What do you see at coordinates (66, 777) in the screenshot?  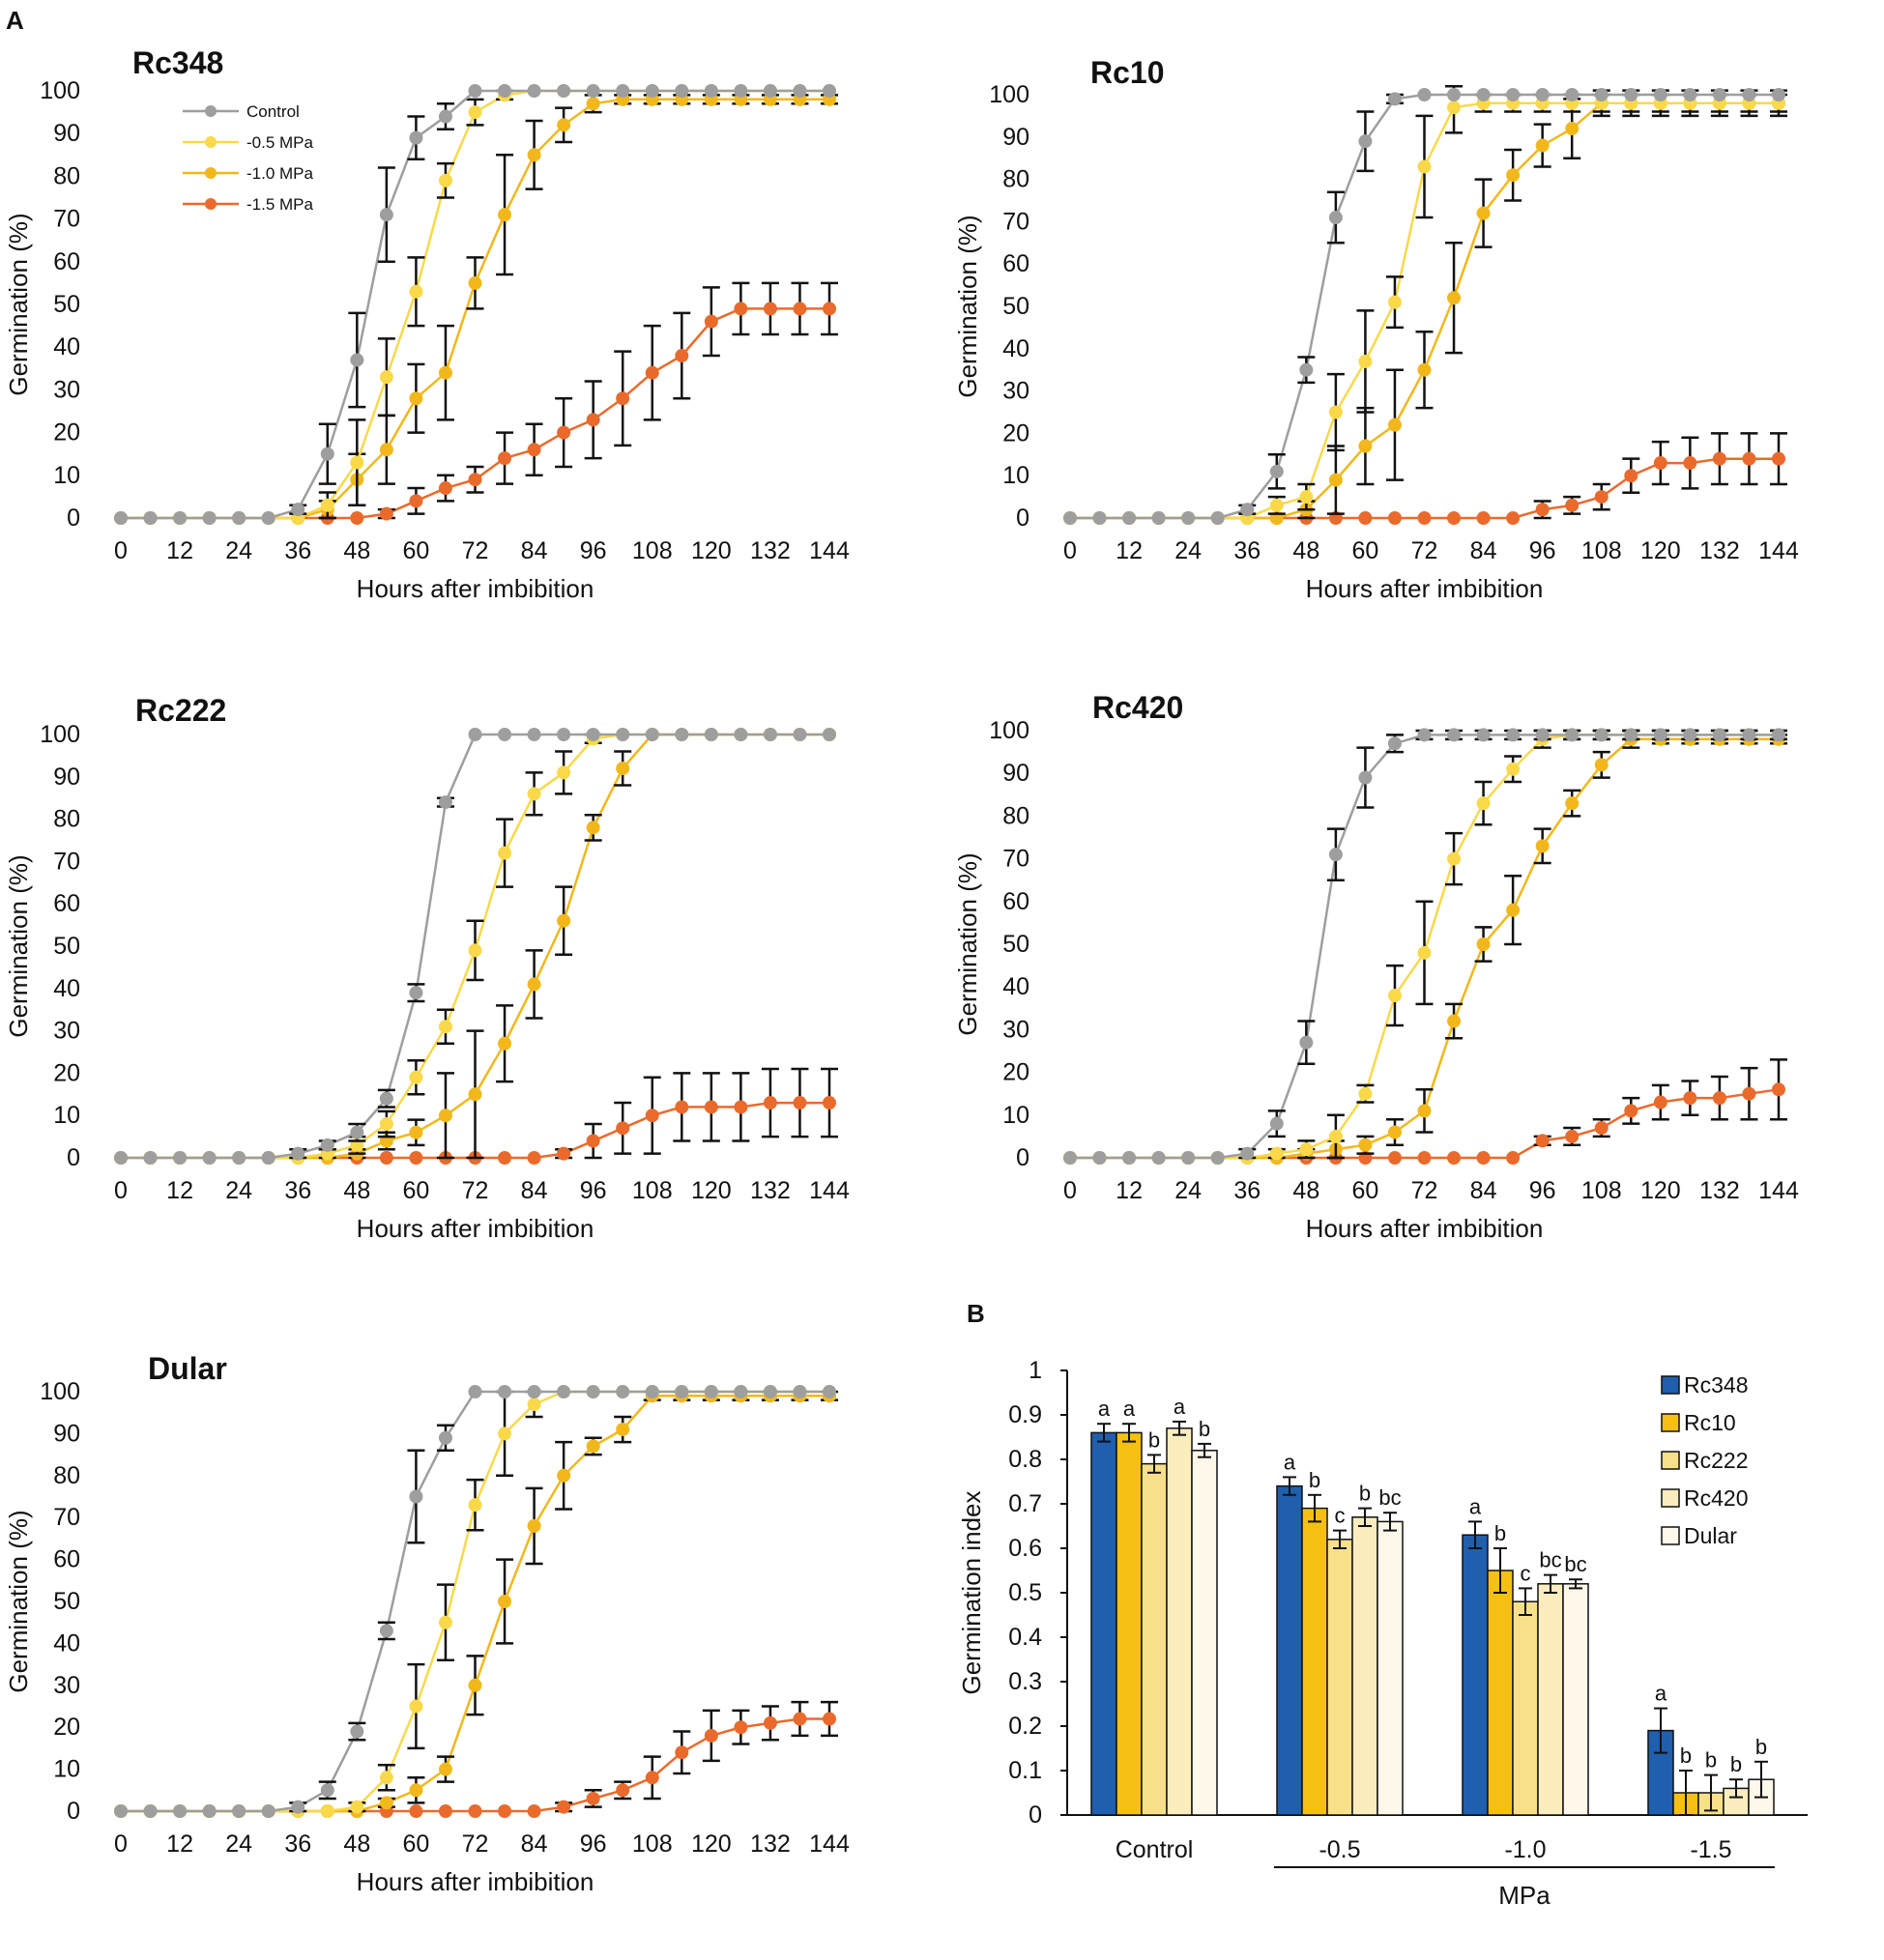 I see `y-tick-label: 90` at bounding box center [66, 777].